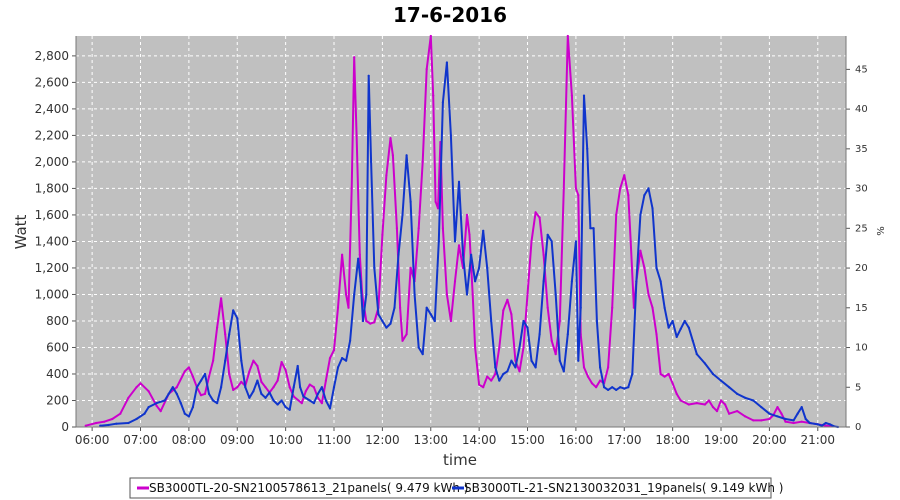  I want to click on y-tick-label: 1,200, so click(52, 268).